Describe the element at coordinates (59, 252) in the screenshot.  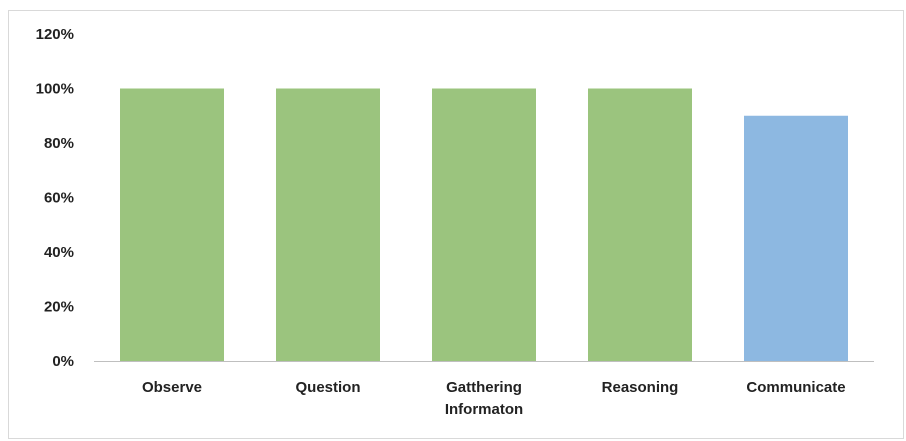
I see `y-tick-label: 40%` at that location.